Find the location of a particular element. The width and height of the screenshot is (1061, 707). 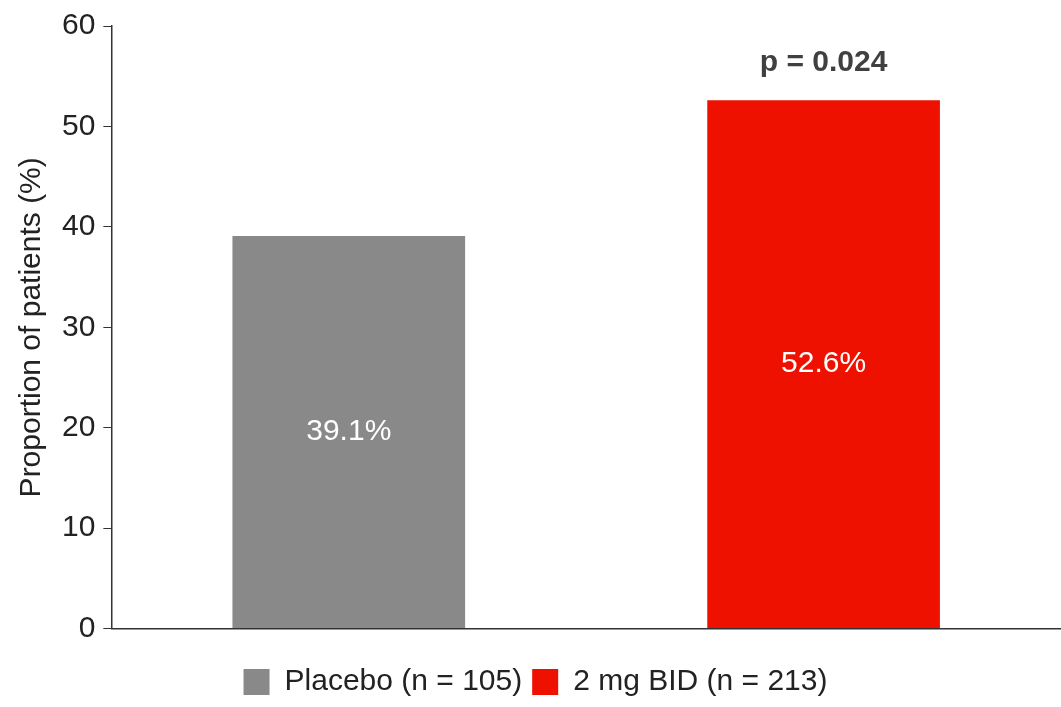

legend-label: 2 mg BID (n = 213) is located at coordinates (700, 680).